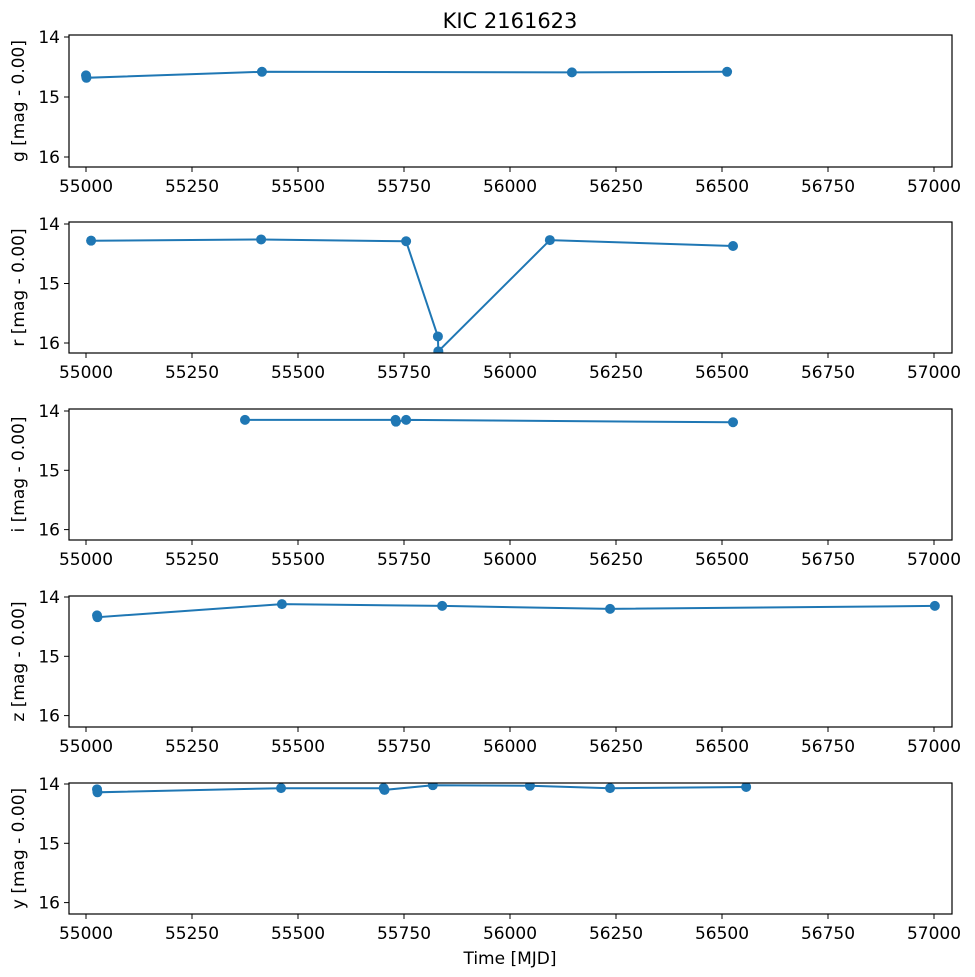 Image resolution: width=975 pixels, height=977 pixels. I want to click on y-axis-label-g: g [mag - 0.00], so click(19, 101).